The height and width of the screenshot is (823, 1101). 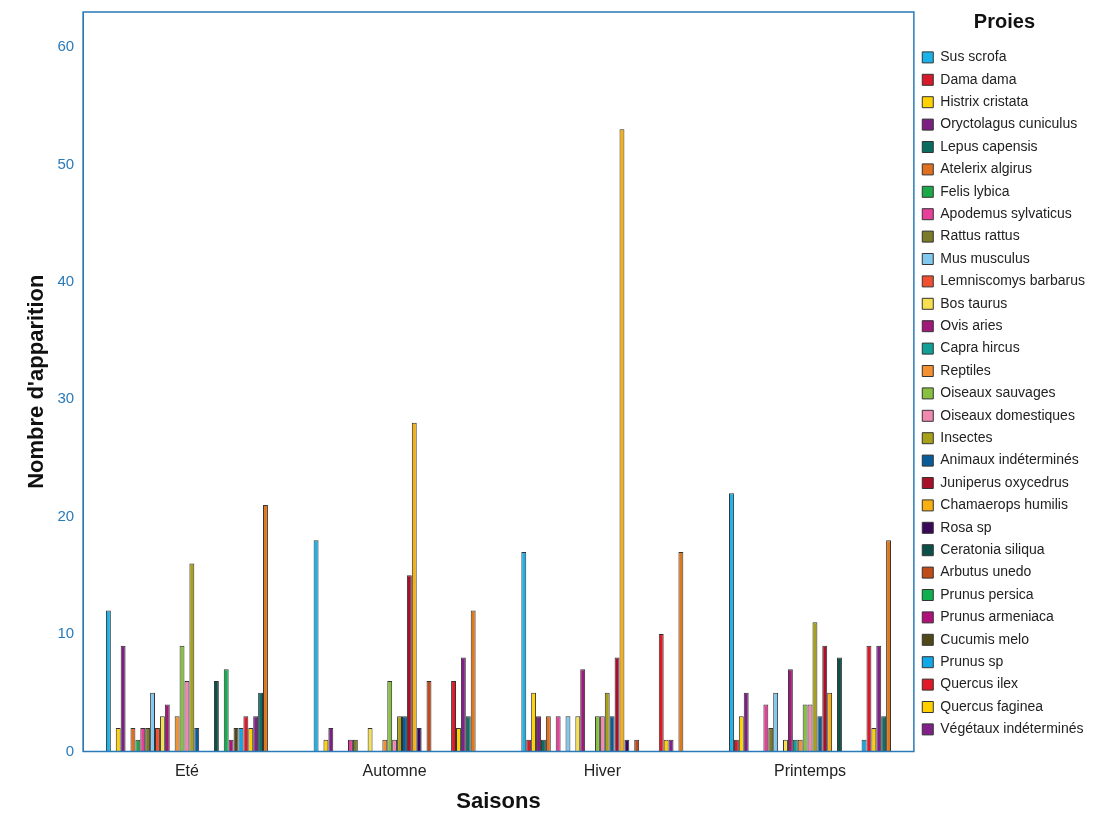 I want to click on legend-label: Quercus ilex, so click(x=979, y=683).